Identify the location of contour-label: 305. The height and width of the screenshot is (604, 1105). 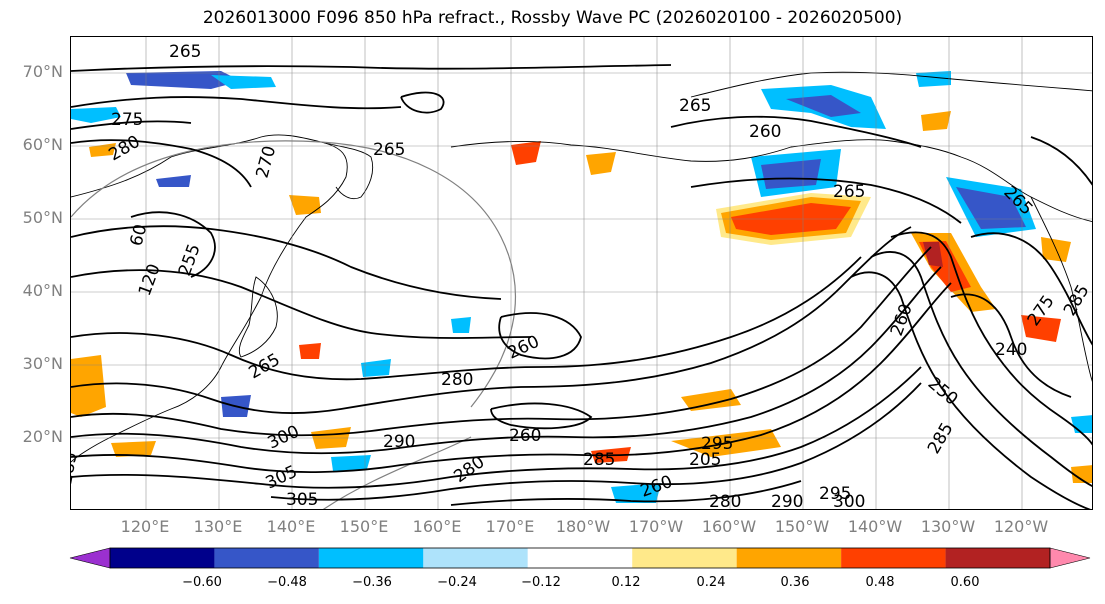
(302, 500).